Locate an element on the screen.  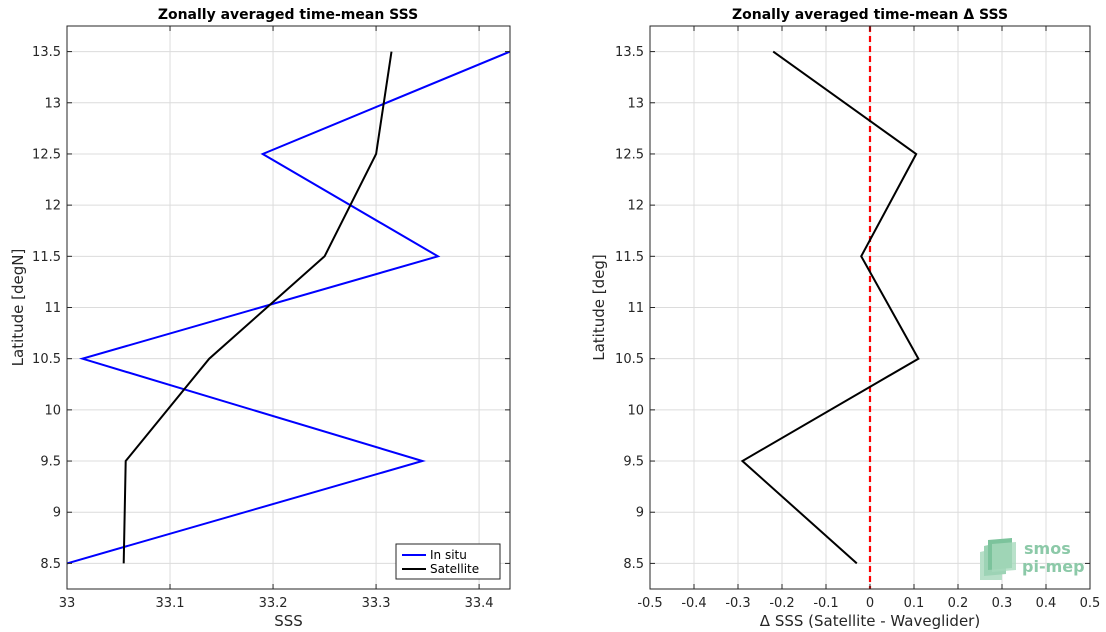
x-tick-label: 33.4 is located at coordinates (479, 603).